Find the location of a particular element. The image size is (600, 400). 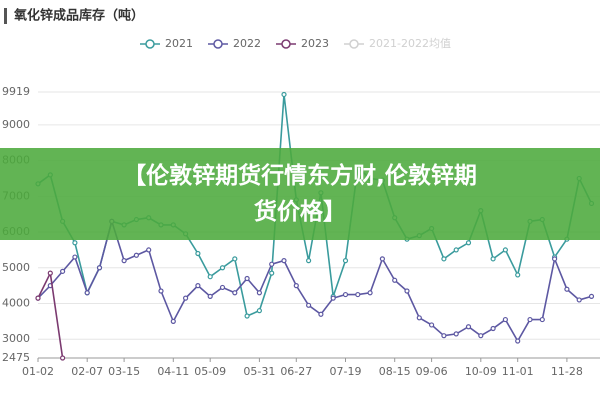

y-tick-label: 9919 is located at coordinates (16, 91).